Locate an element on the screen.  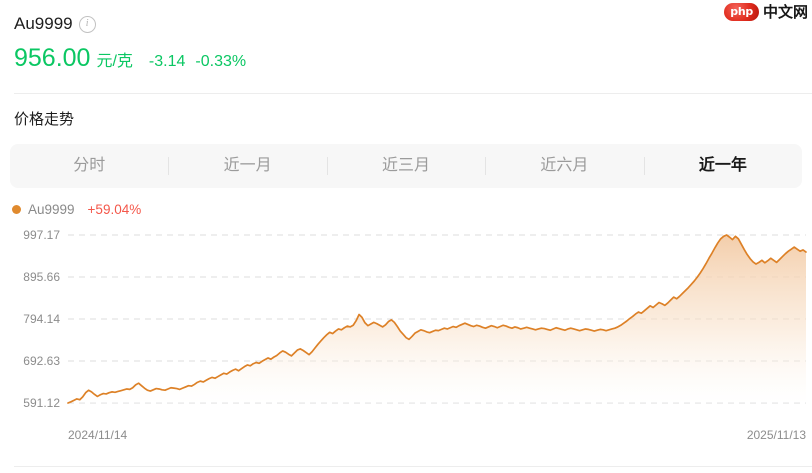
tab-3months: 近三月 is located at coordinates (405, 166).